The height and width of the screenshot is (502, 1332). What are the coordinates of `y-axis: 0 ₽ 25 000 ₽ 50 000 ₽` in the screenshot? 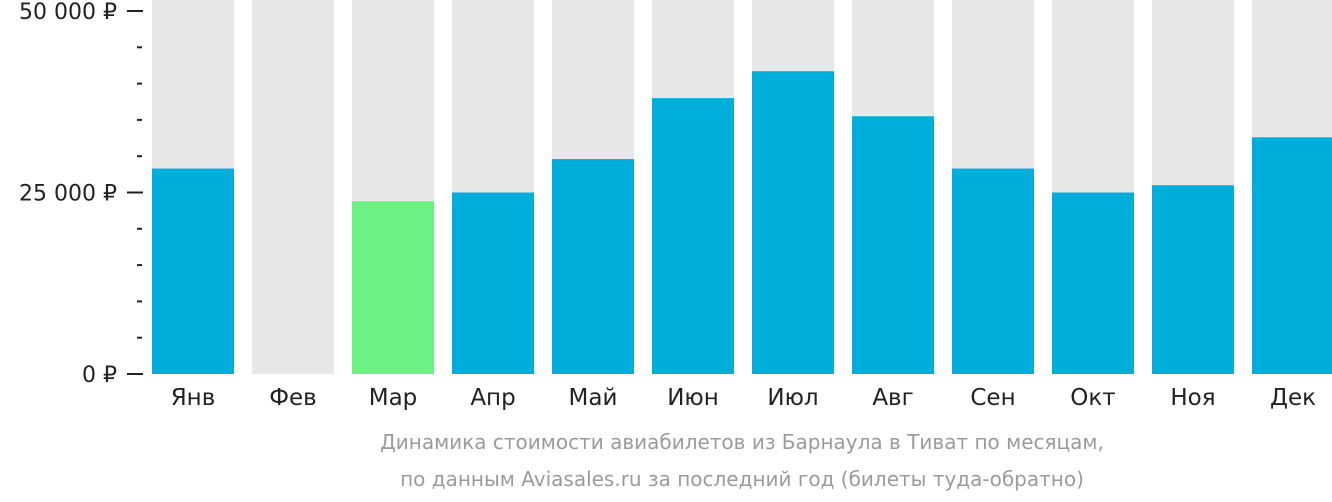 It's located at (81, 194).